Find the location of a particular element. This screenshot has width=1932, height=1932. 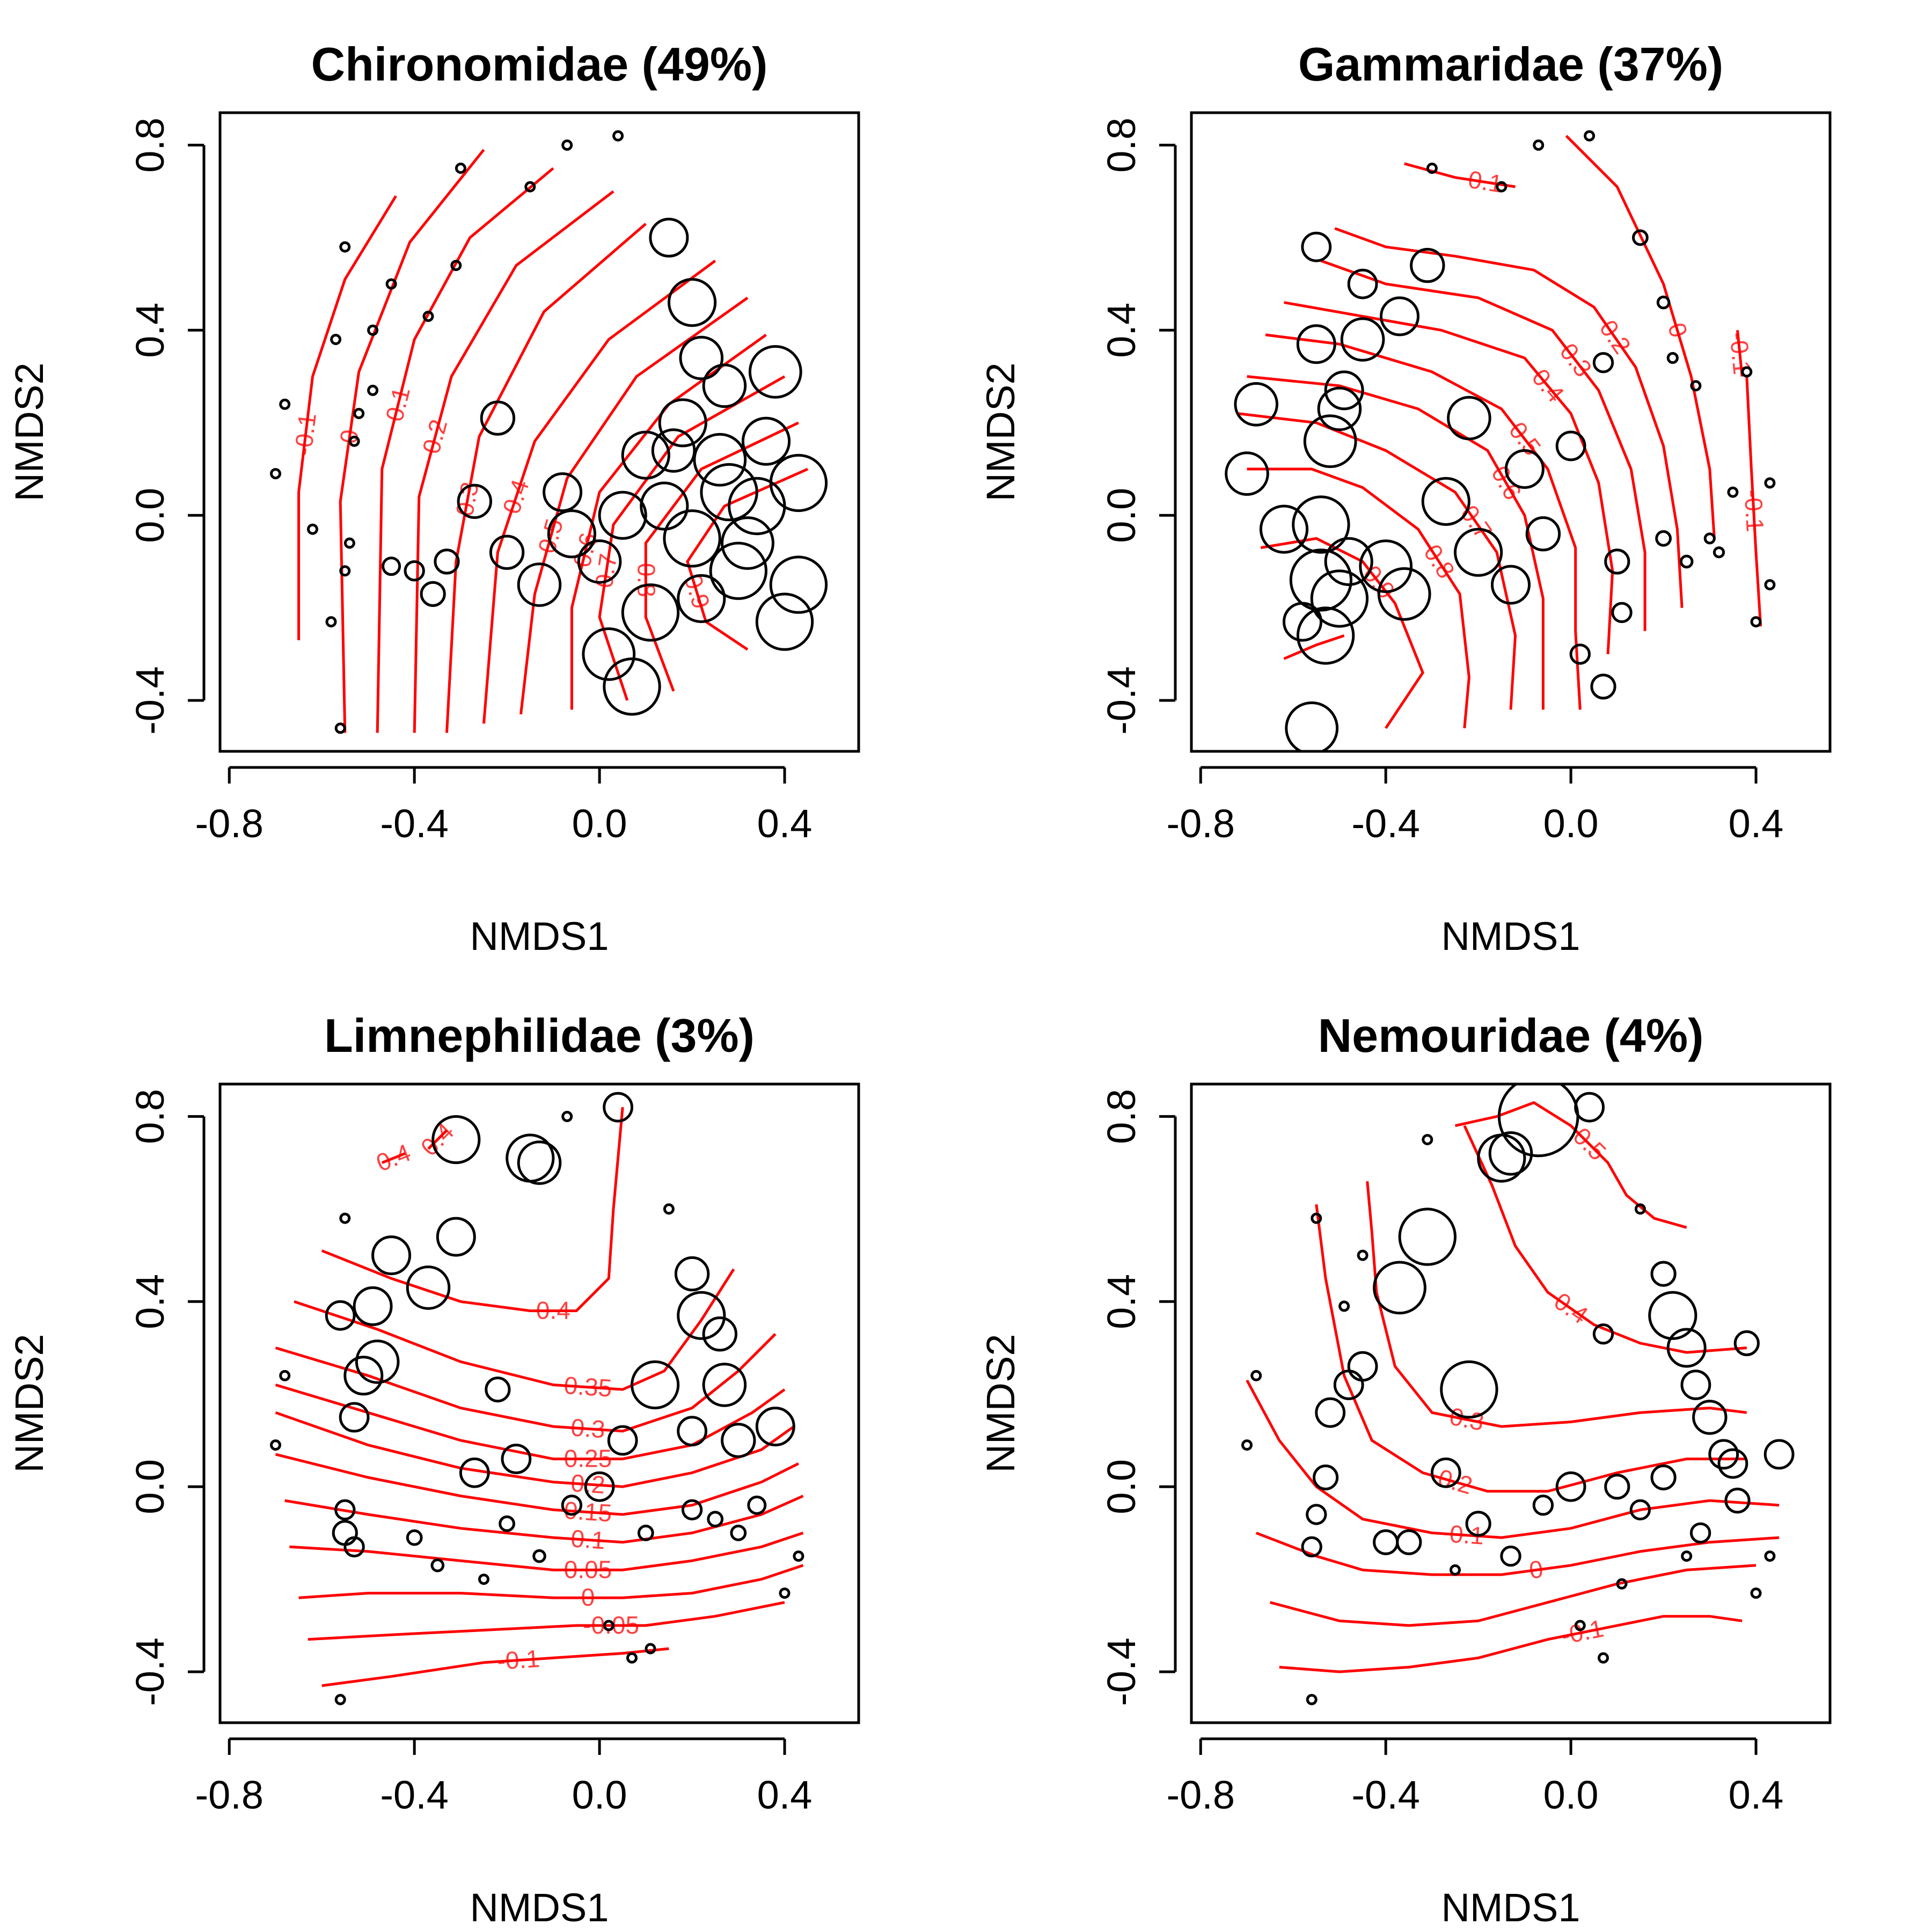

plot-frame is located at coordinates (539, 1403).